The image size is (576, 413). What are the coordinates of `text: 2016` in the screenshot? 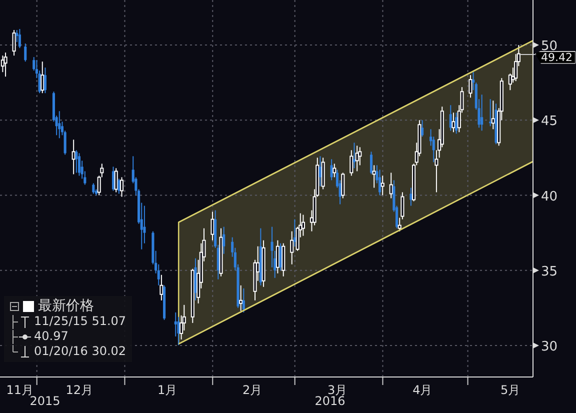 It's located at (330, 401).